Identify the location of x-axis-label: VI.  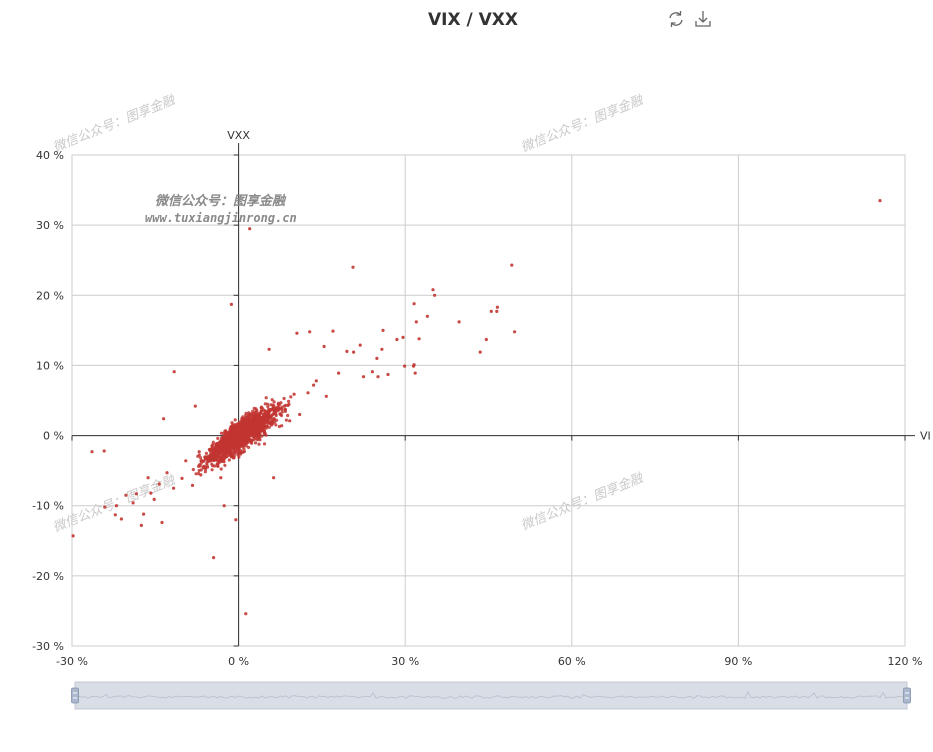
(925, 436).